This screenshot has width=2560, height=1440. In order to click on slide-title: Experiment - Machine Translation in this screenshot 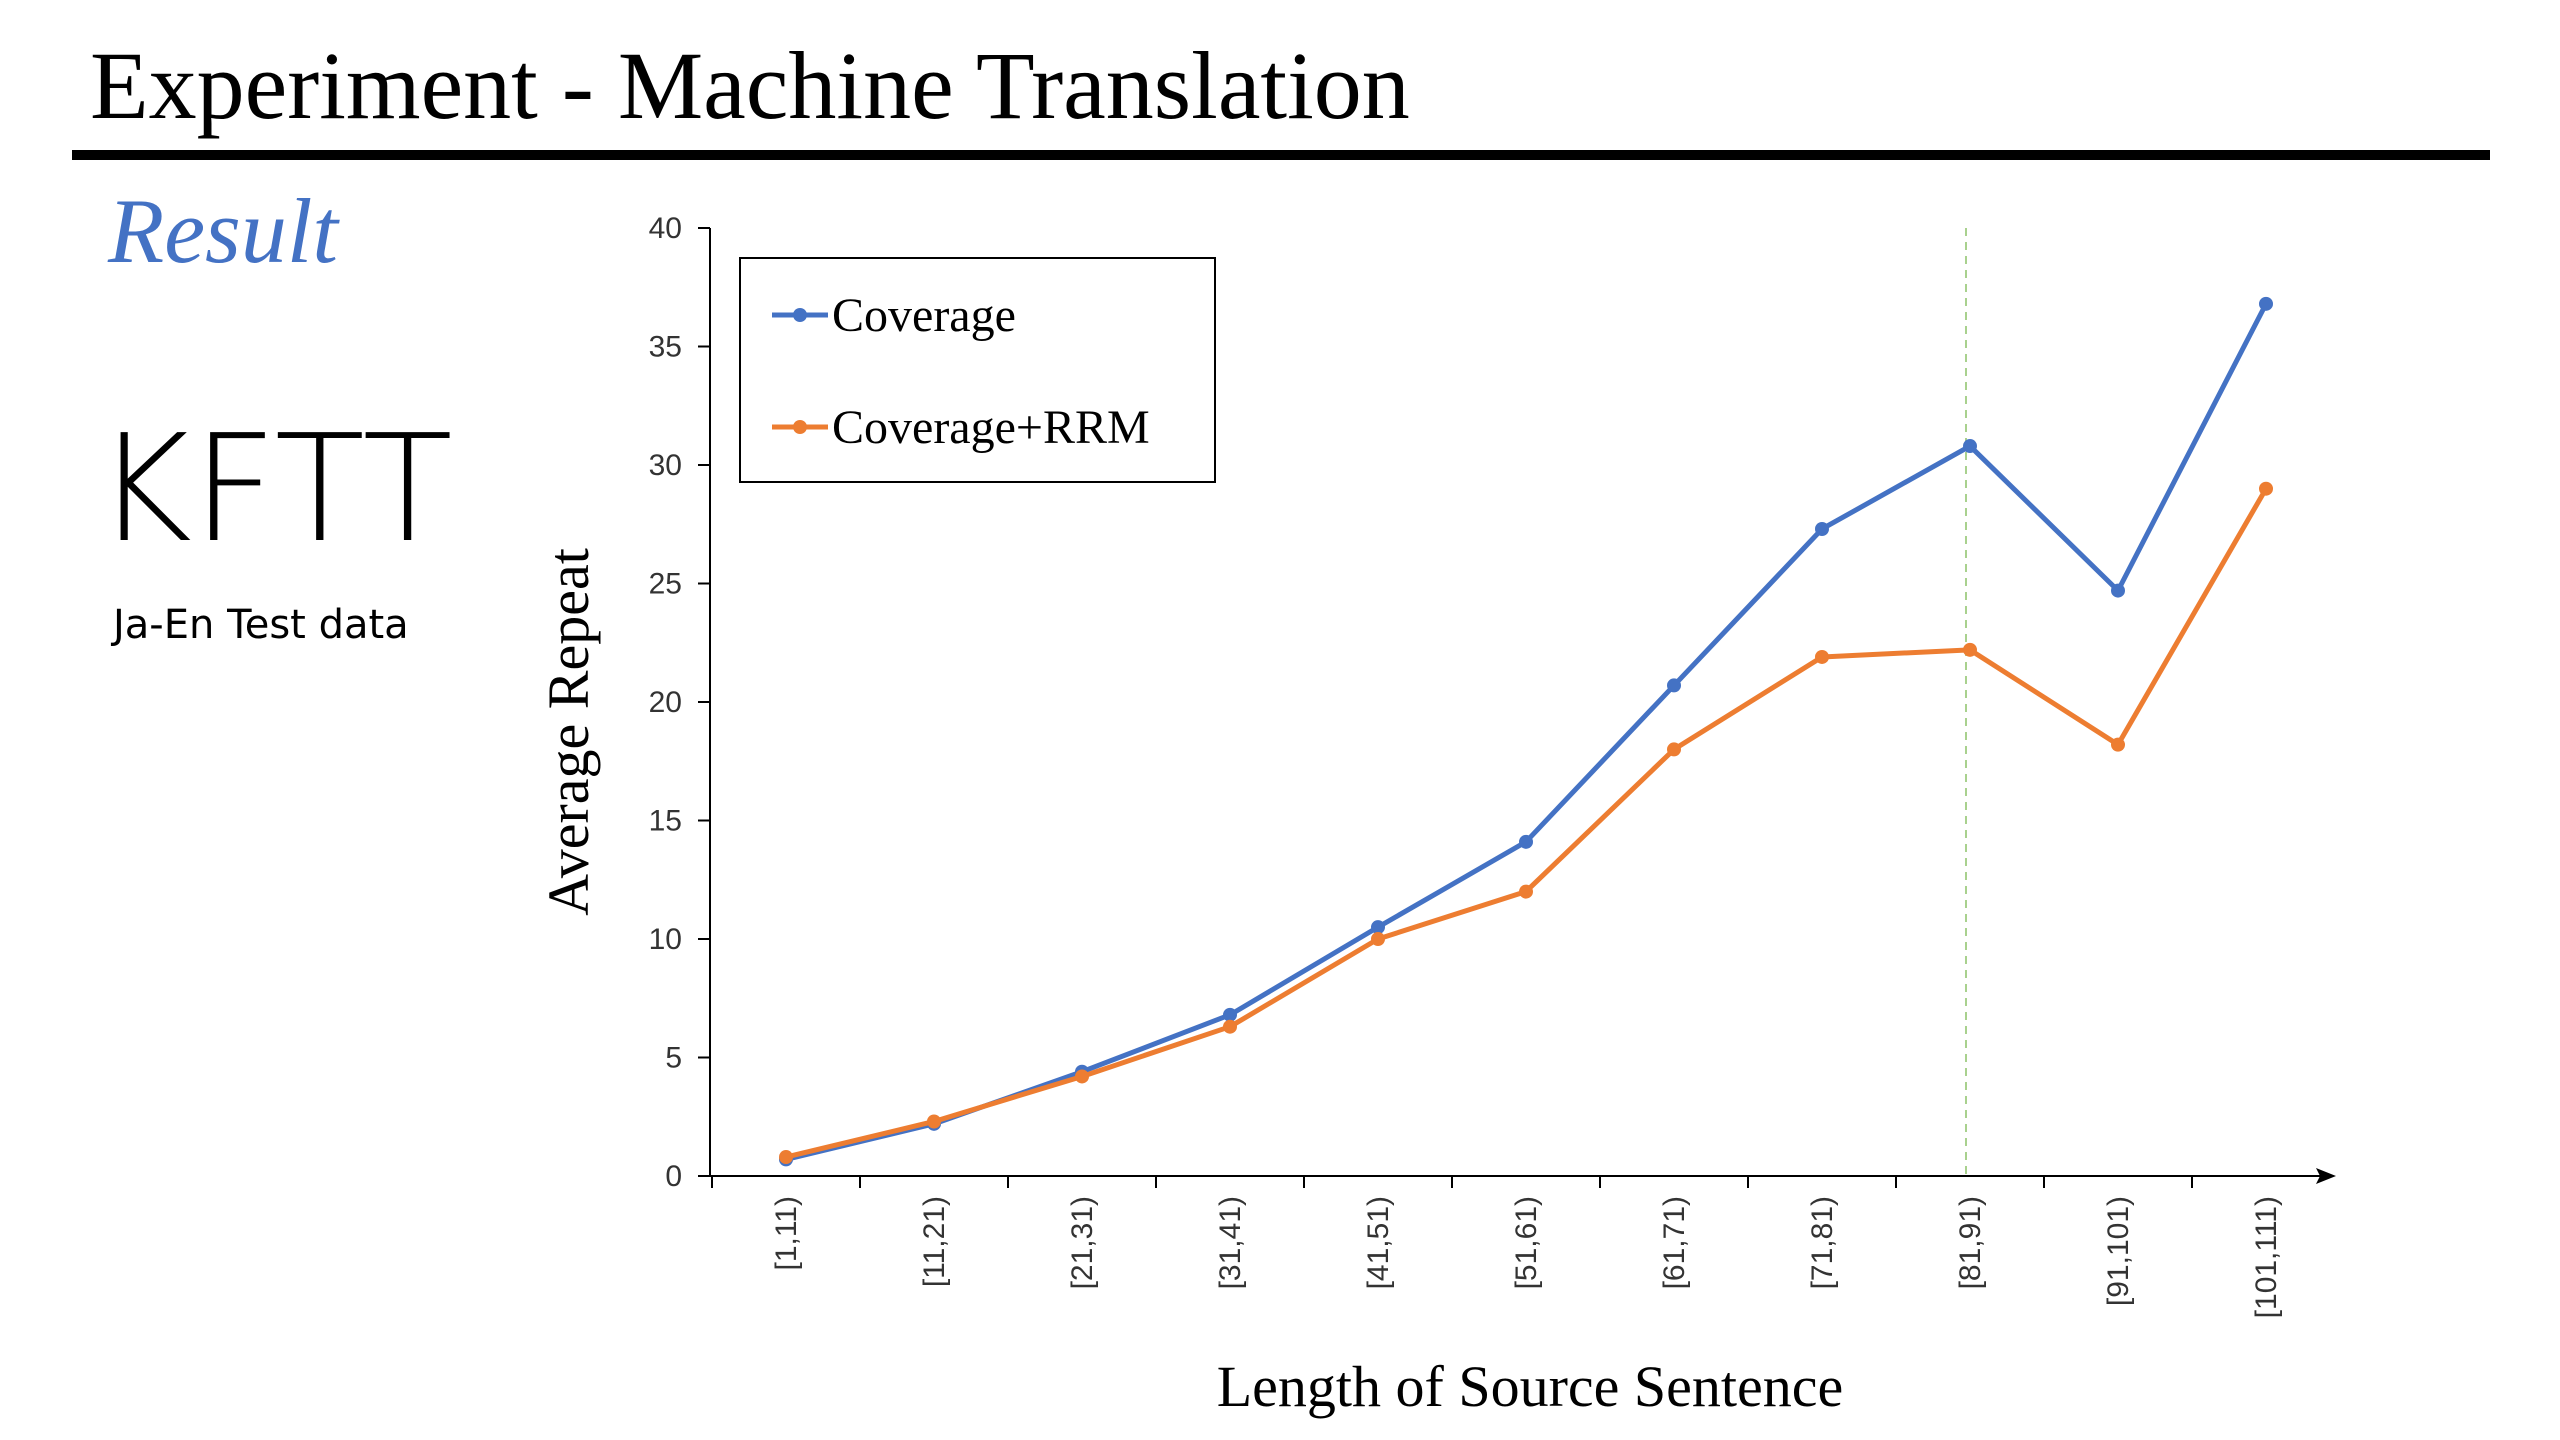, I will do `click(750, 85)`.